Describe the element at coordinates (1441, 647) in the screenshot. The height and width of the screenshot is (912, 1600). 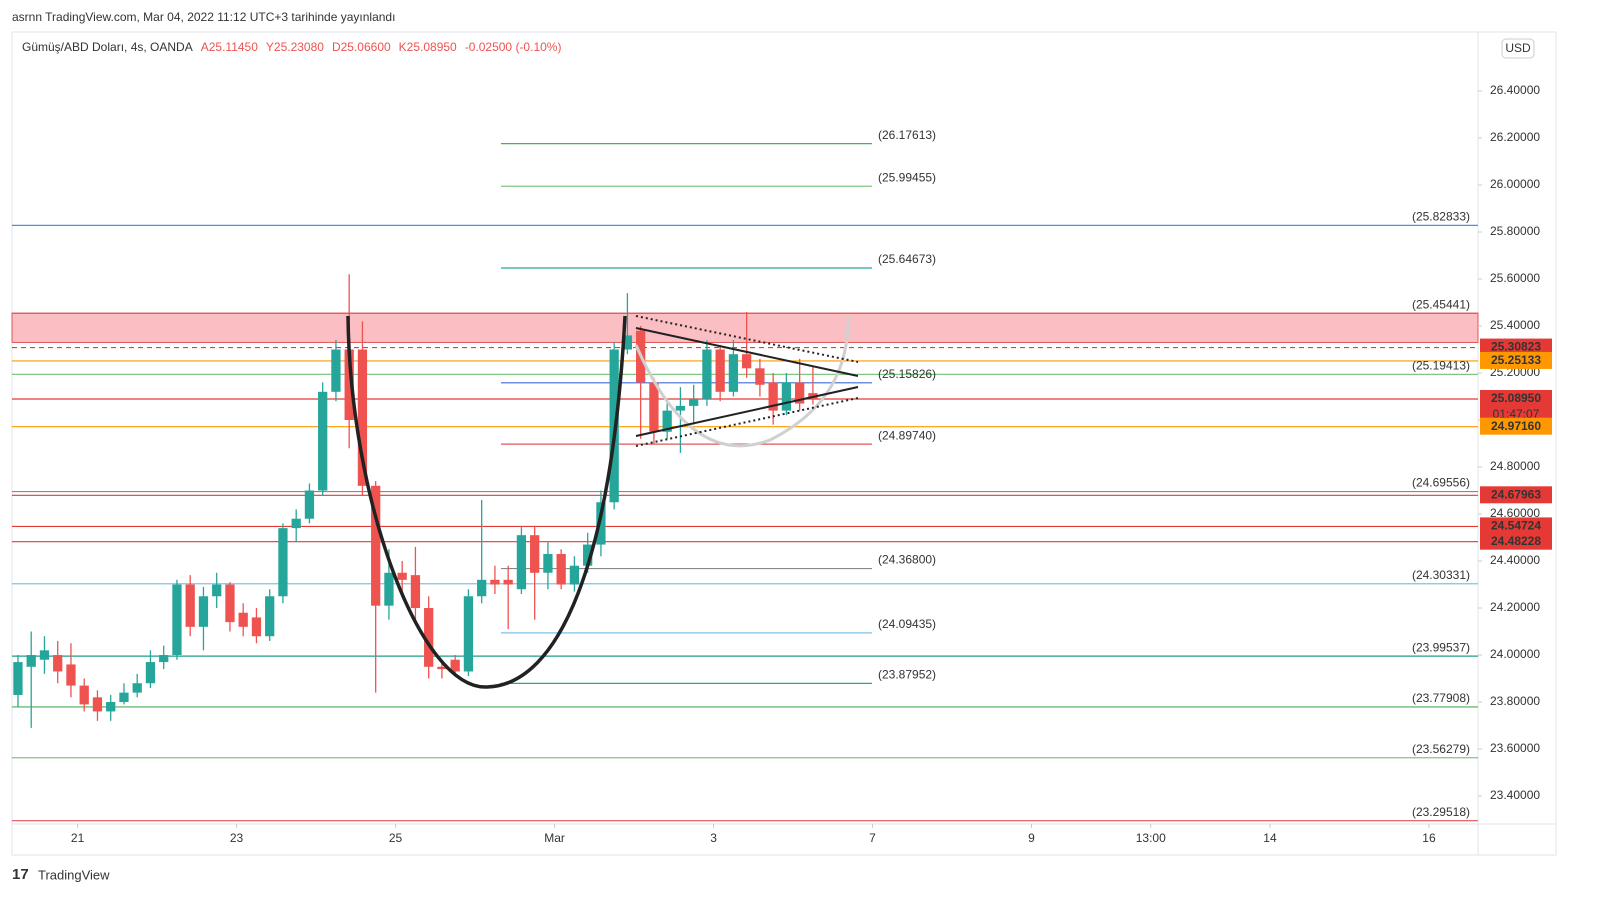
I see `level-label: (23.99537)` at that location.